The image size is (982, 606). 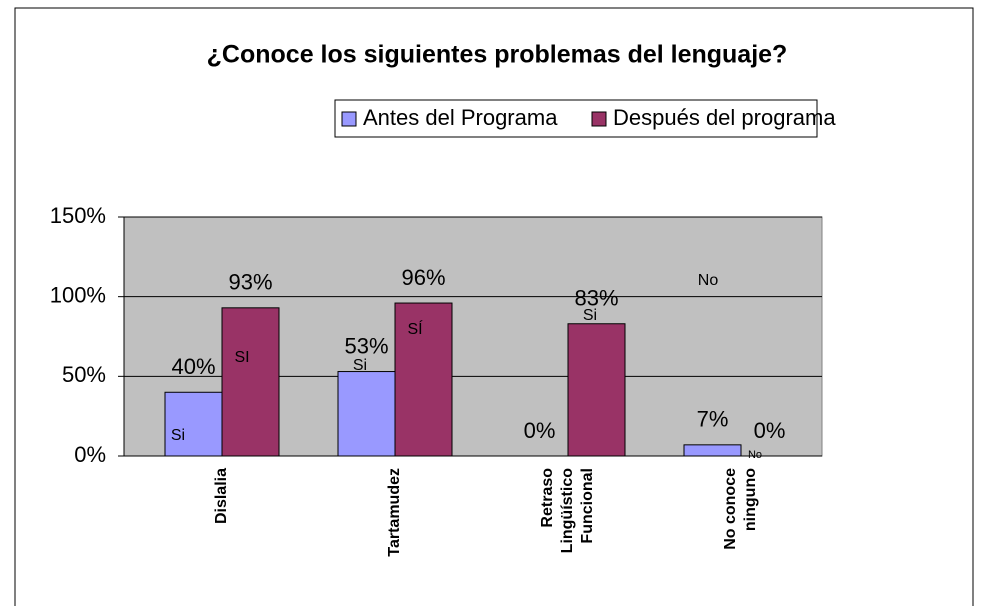 What do you see at coordinates (587, 506) in the screenshot?
I see `x-tick-label-line: Funcional` at bounding box center [587, 506].